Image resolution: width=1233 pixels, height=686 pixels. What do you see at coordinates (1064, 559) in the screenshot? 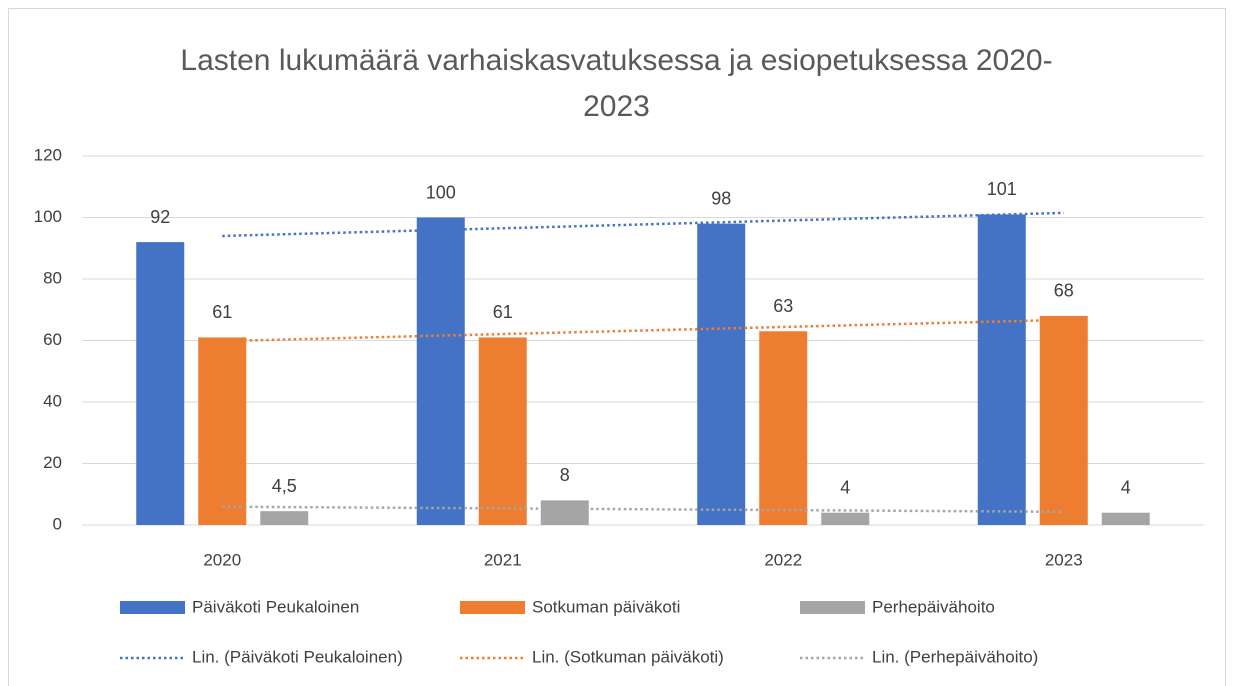
I see `x-tick-label: 2023` at bounding box center [1064, 559].